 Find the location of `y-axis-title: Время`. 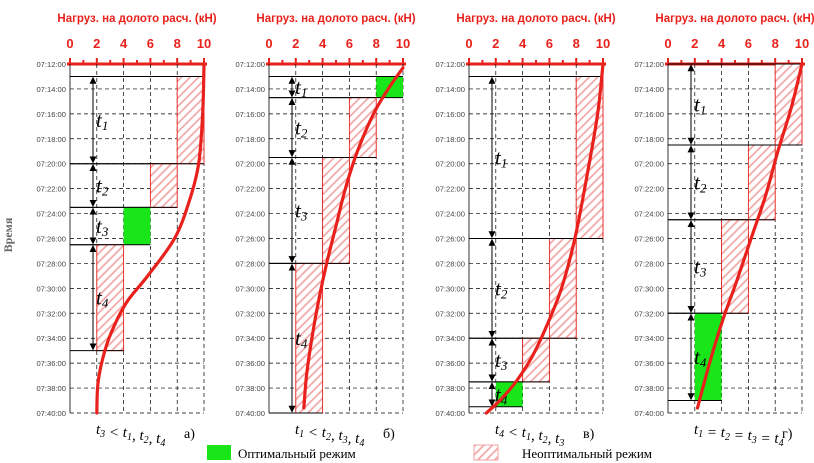

y-axis-title: Время is located at coordinates (8, 234).